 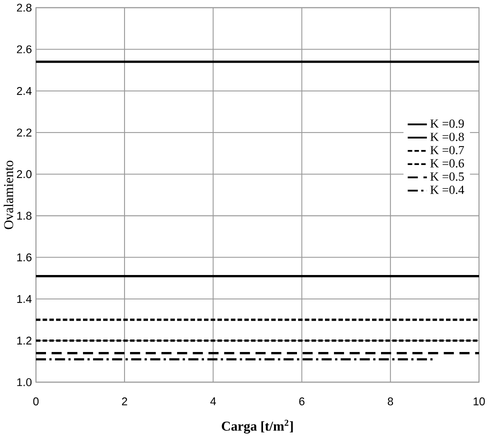 What do you see at coordinates (447, 190) in the screenshot?
I see `legend-label: K =0.4` at bounding box center [447, 190].